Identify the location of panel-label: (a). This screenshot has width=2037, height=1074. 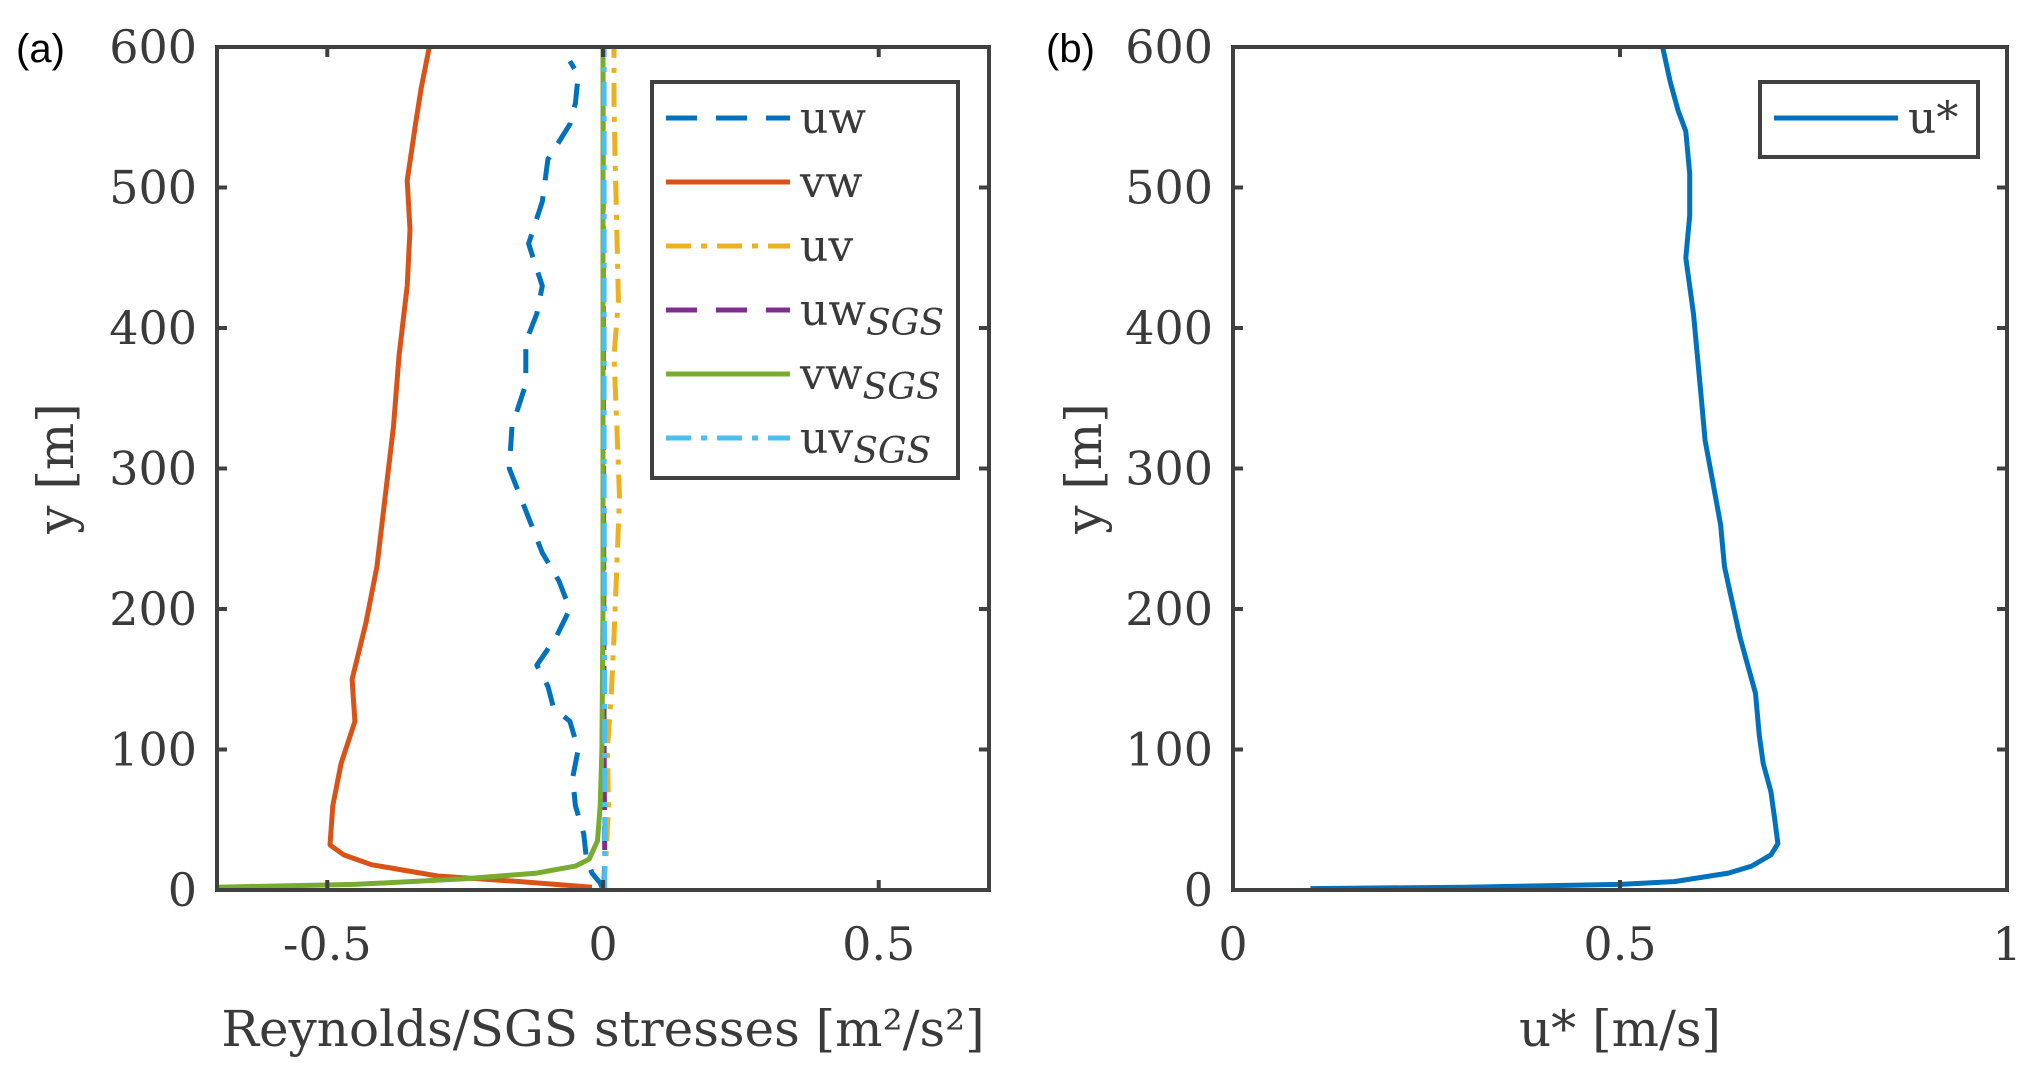
(40, 49).